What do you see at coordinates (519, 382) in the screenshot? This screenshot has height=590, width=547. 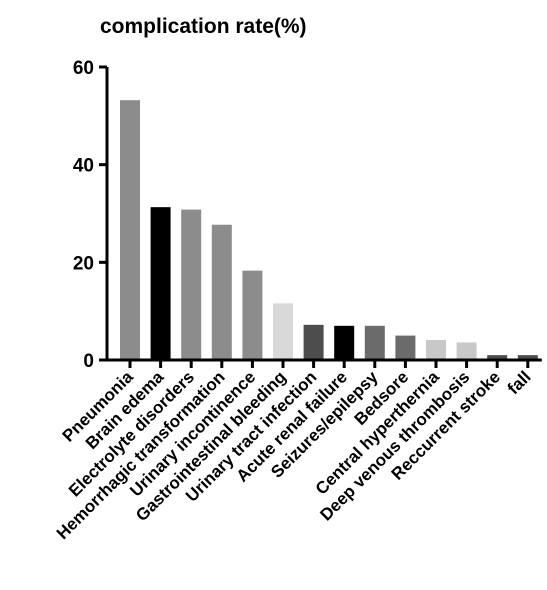 I see `x-tick-label: fall` at bounding box center [519, 382].